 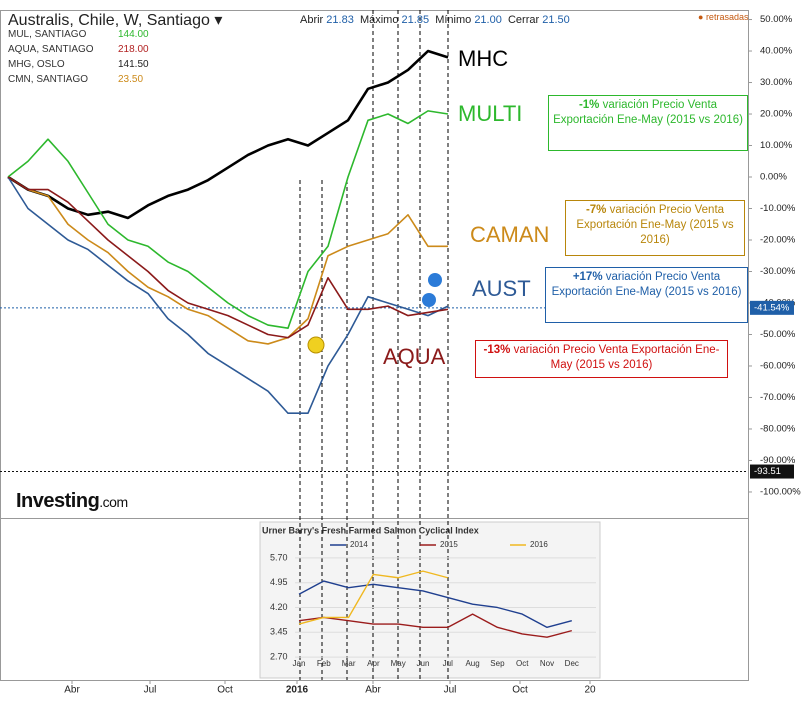 What do you see at coordinates (778, 428) in the screenshot?
I see `y-tick-label: -80.00%` at bounding box center [778, 428].